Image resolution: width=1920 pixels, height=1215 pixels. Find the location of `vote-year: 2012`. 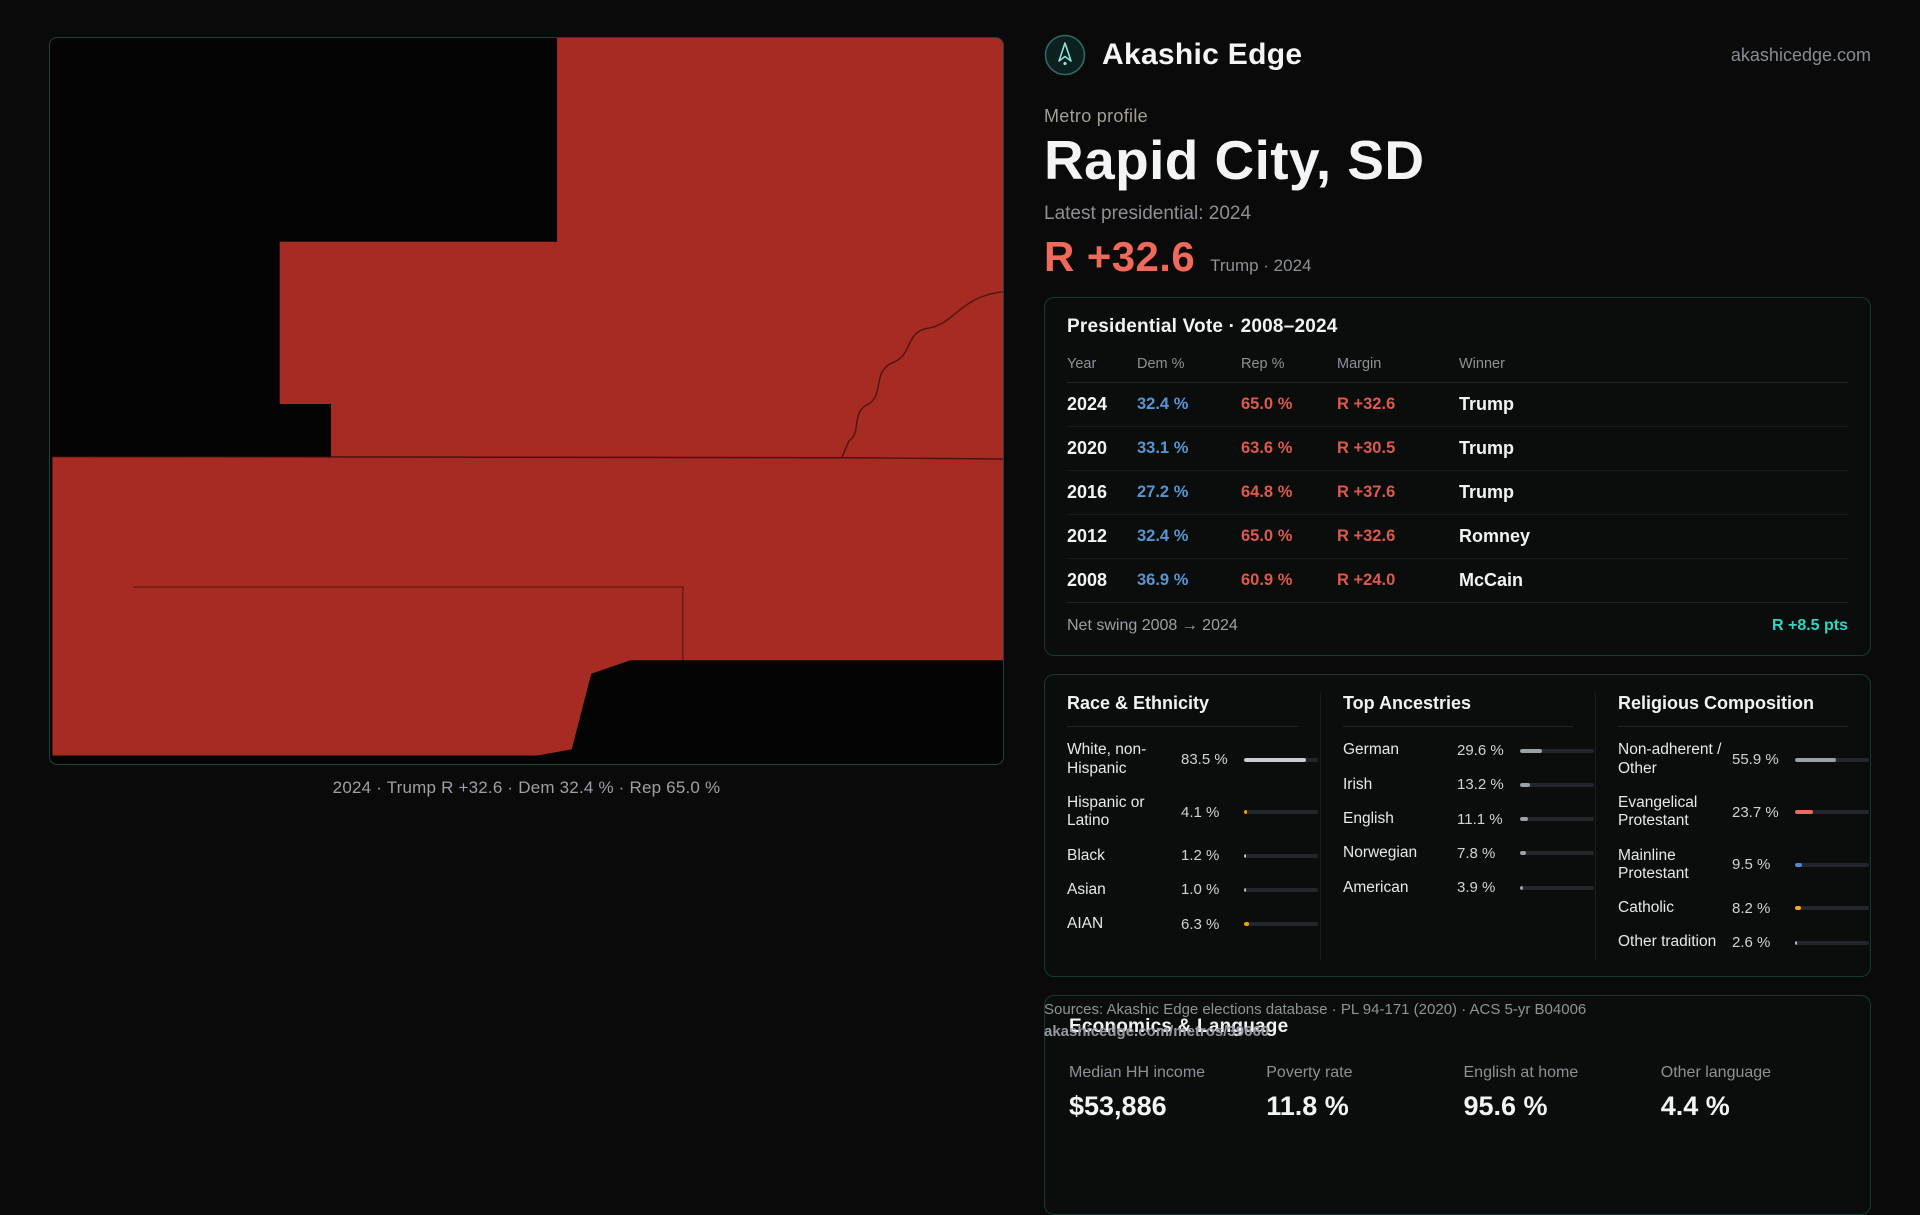

vote-year: 2012 is located at coordinates (1102, 537).